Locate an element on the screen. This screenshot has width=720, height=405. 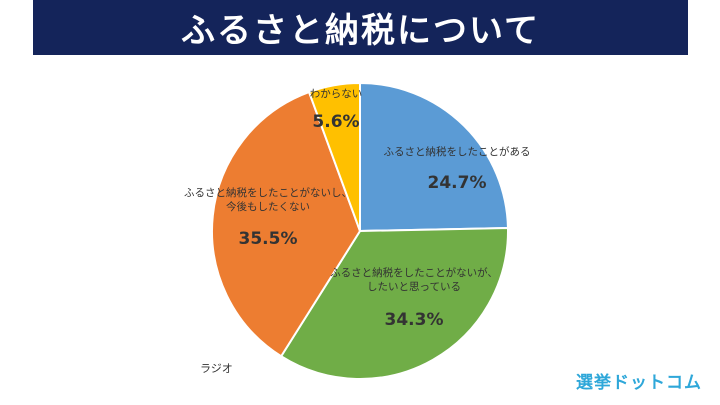
source-label: ラジオ is located at coordinates (216, 368).